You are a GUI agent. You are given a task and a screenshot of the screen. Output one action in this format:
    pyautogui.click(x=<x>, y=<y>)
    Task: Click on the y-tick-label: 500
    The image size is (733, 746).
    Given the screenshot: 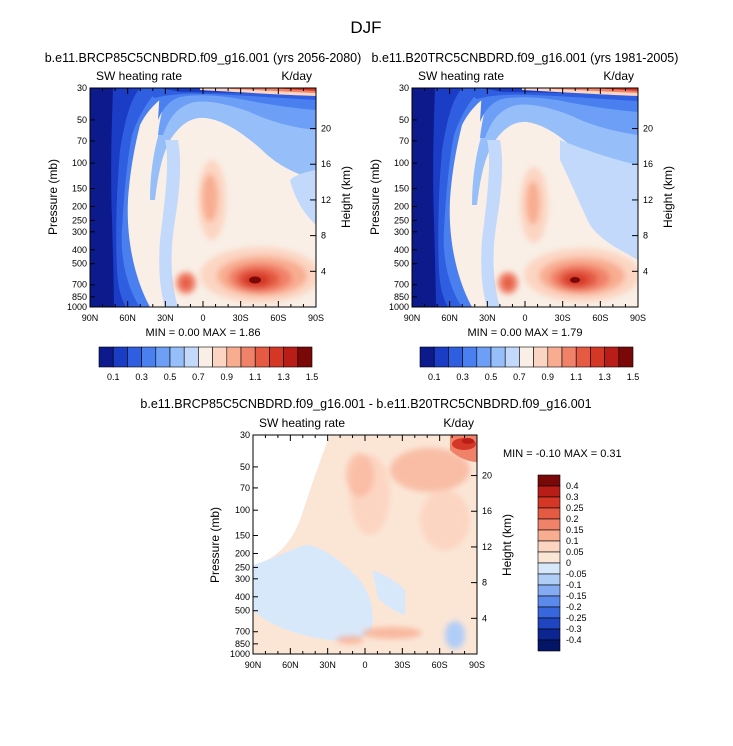 What is the action you would take?
    pyautogui.click(x=401, y=264)
    